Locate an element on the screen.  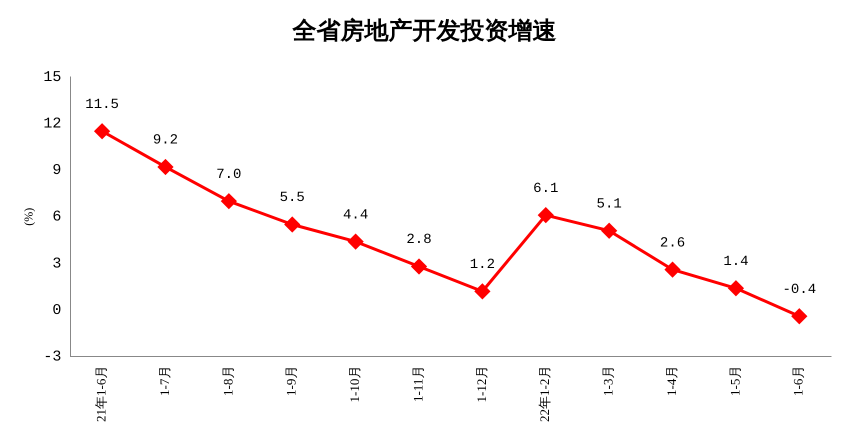
x-tick-label: 21年1-6月 is located at coordinates (101, 394).